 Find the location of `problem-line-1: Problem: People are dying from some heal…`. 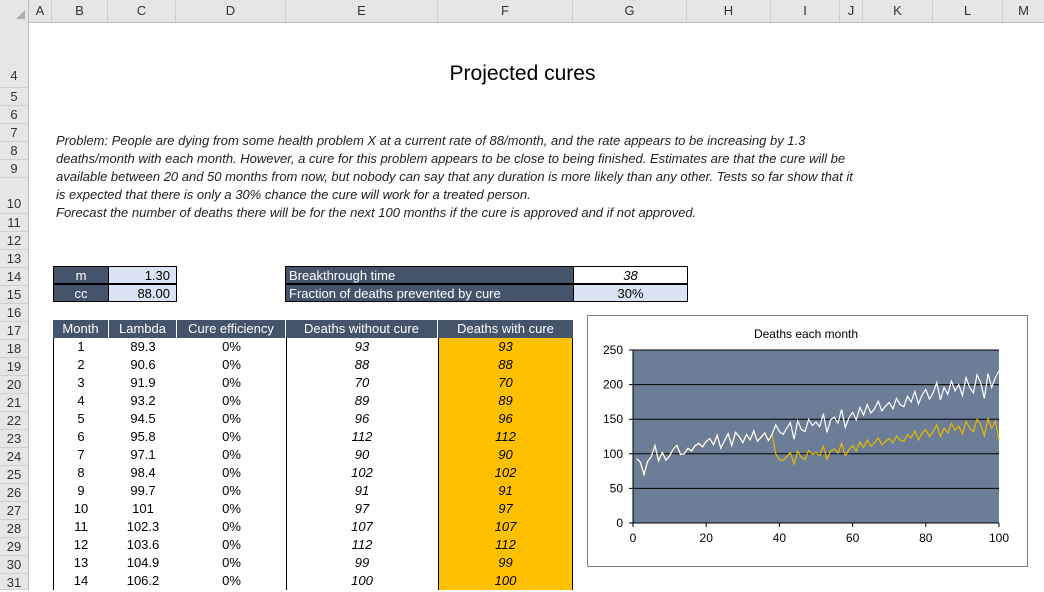

problem-line-1: Problem: People are dying from some heal… is located at coordinates (431, 140).